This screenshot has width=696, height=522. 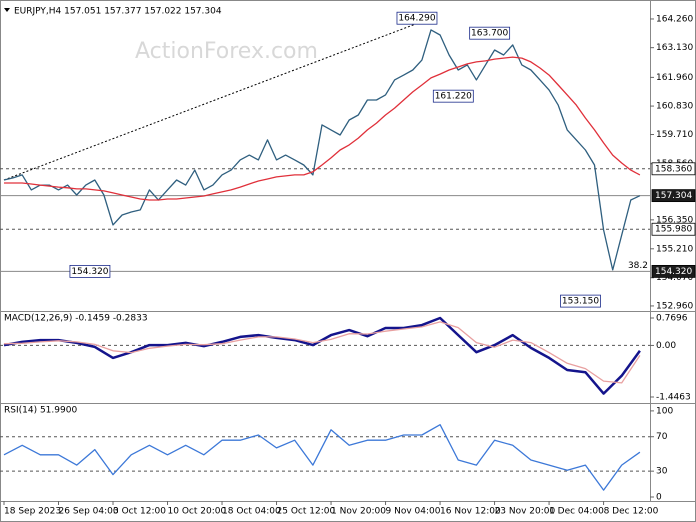 What do you see at coordinates (674, 48) in the screenshot?
I see `y-tick-label: 163.130` at bounding box center [674, 48].